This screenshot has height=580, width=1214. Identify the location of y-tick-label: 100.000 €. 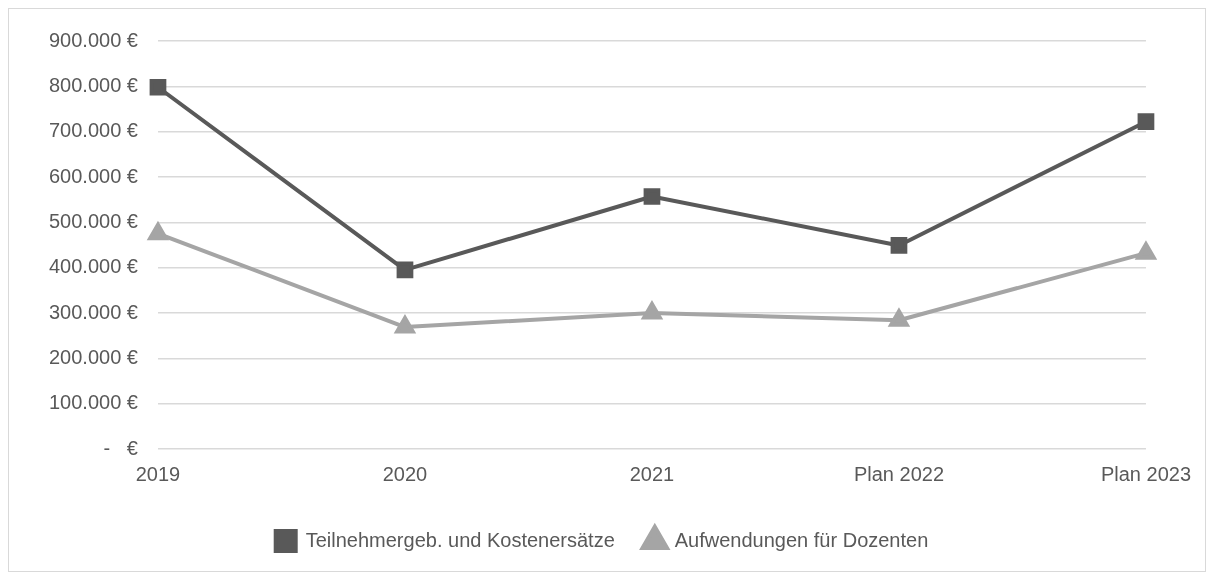
(93, 402).